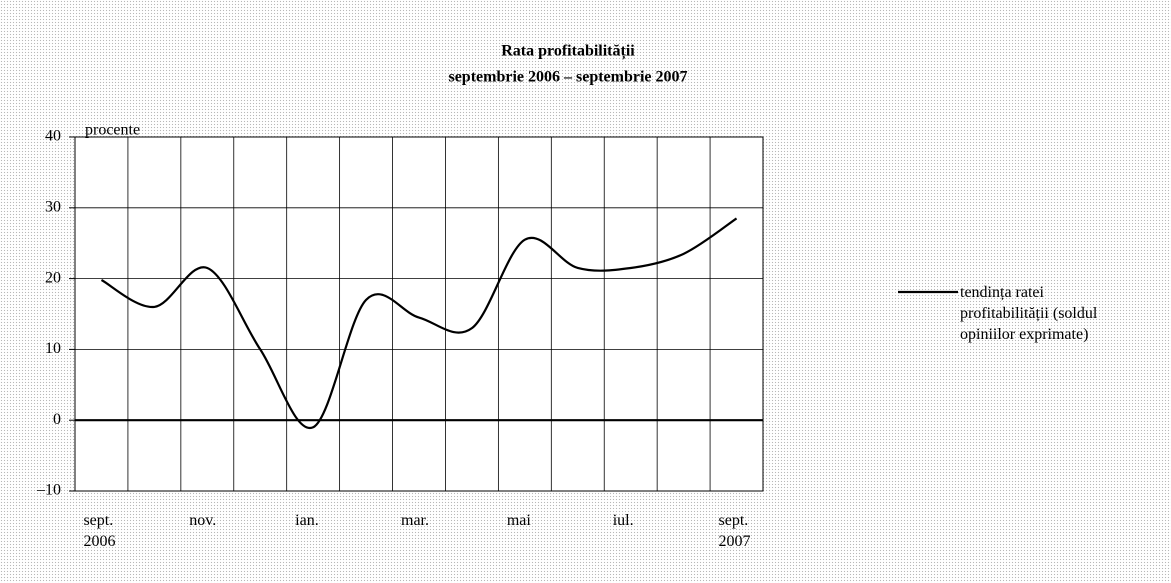 The width and height of the screenshot is (1171, 583). I want to click on x-tick-label: iul., so click(623, 520).